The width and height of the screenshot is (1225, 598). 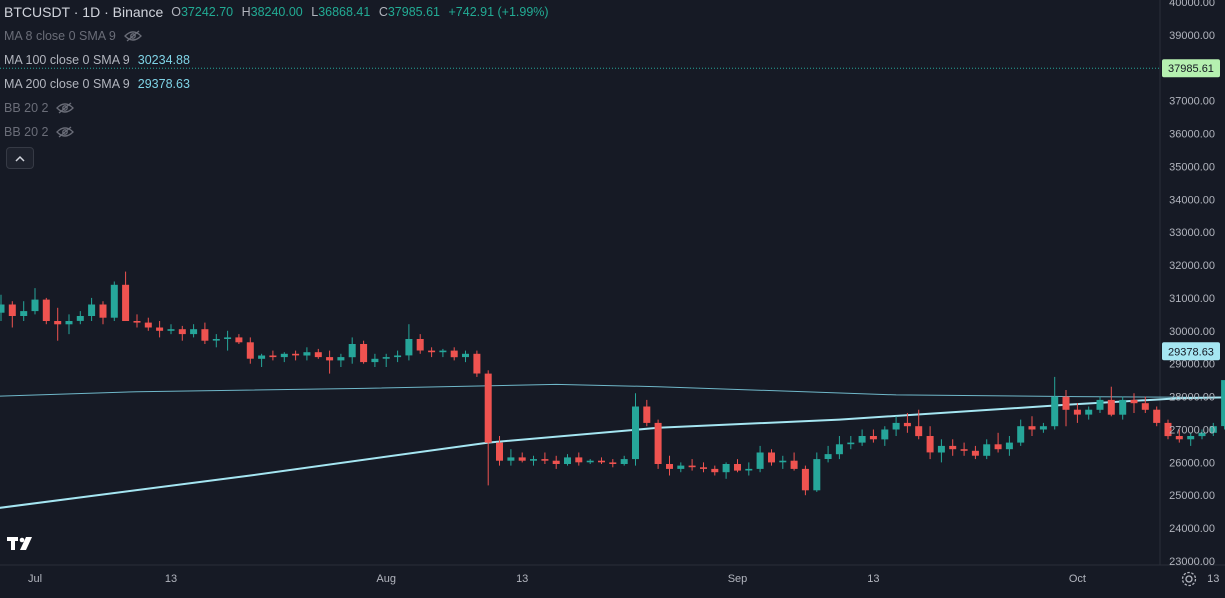 I want to click on price-tick-label: 35000.00, so click(x=1192, y=167).